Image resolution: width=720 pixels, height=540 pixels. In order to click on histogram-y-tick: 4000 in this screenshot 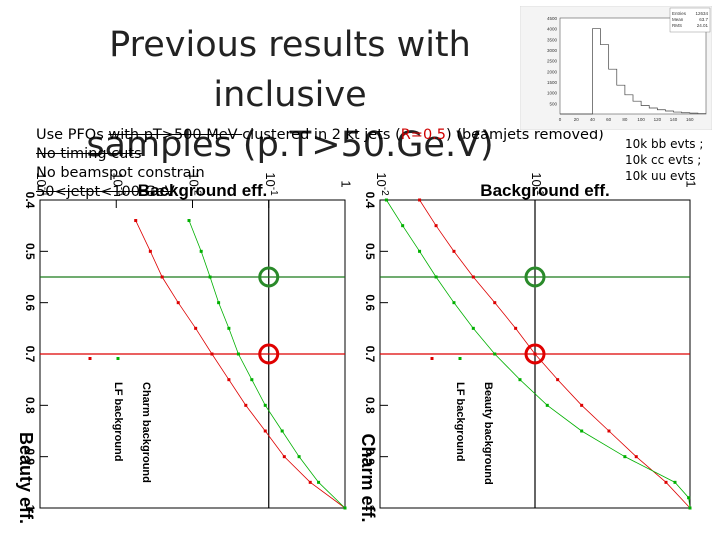, I will do `click(552, 29)`.